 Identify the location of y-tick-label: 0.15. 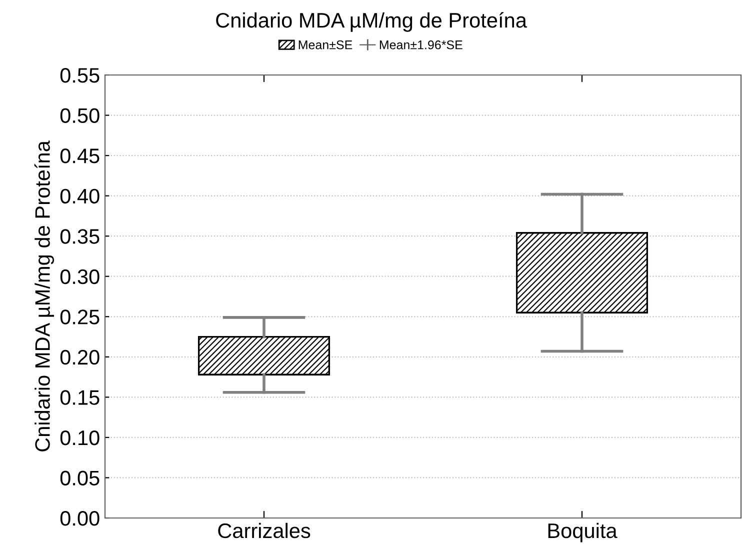
(80, 397).